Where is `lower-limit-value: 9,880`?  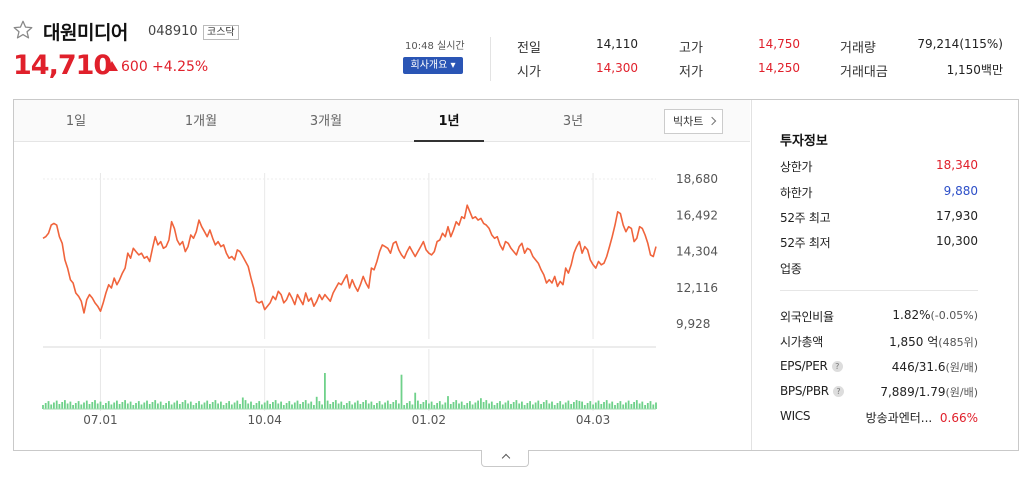
lower-limit-value: 9,880 is located at coordinates (960, 191).